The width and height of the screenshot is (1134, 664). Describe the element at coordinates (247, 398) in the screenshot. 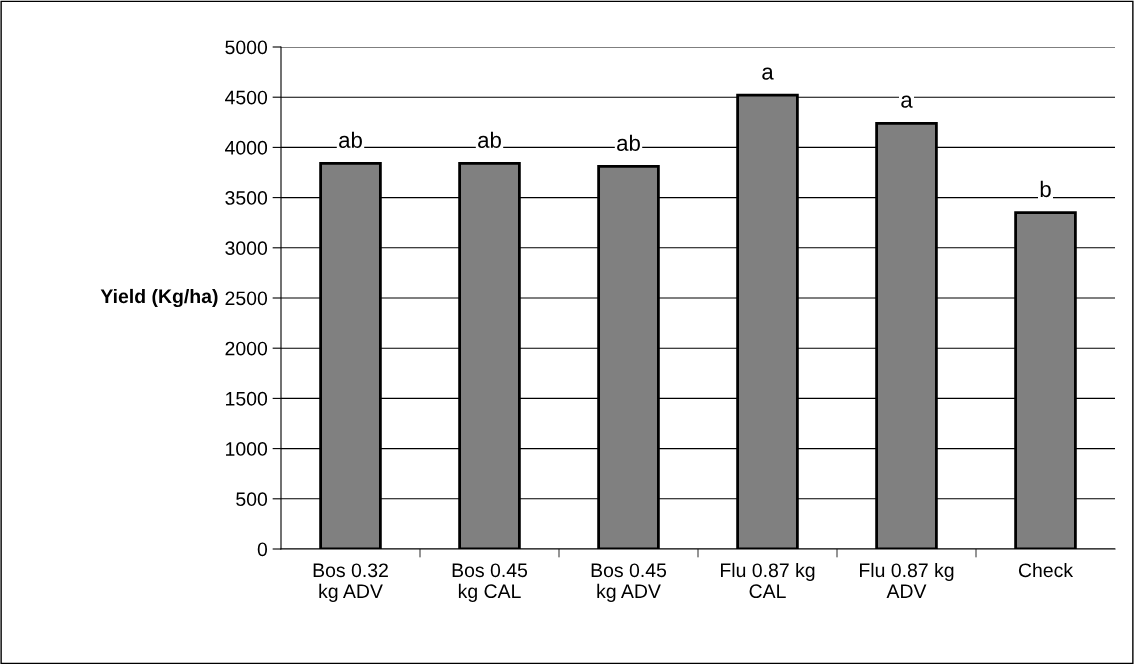

I see `y-tick-label: 1500` at that location.